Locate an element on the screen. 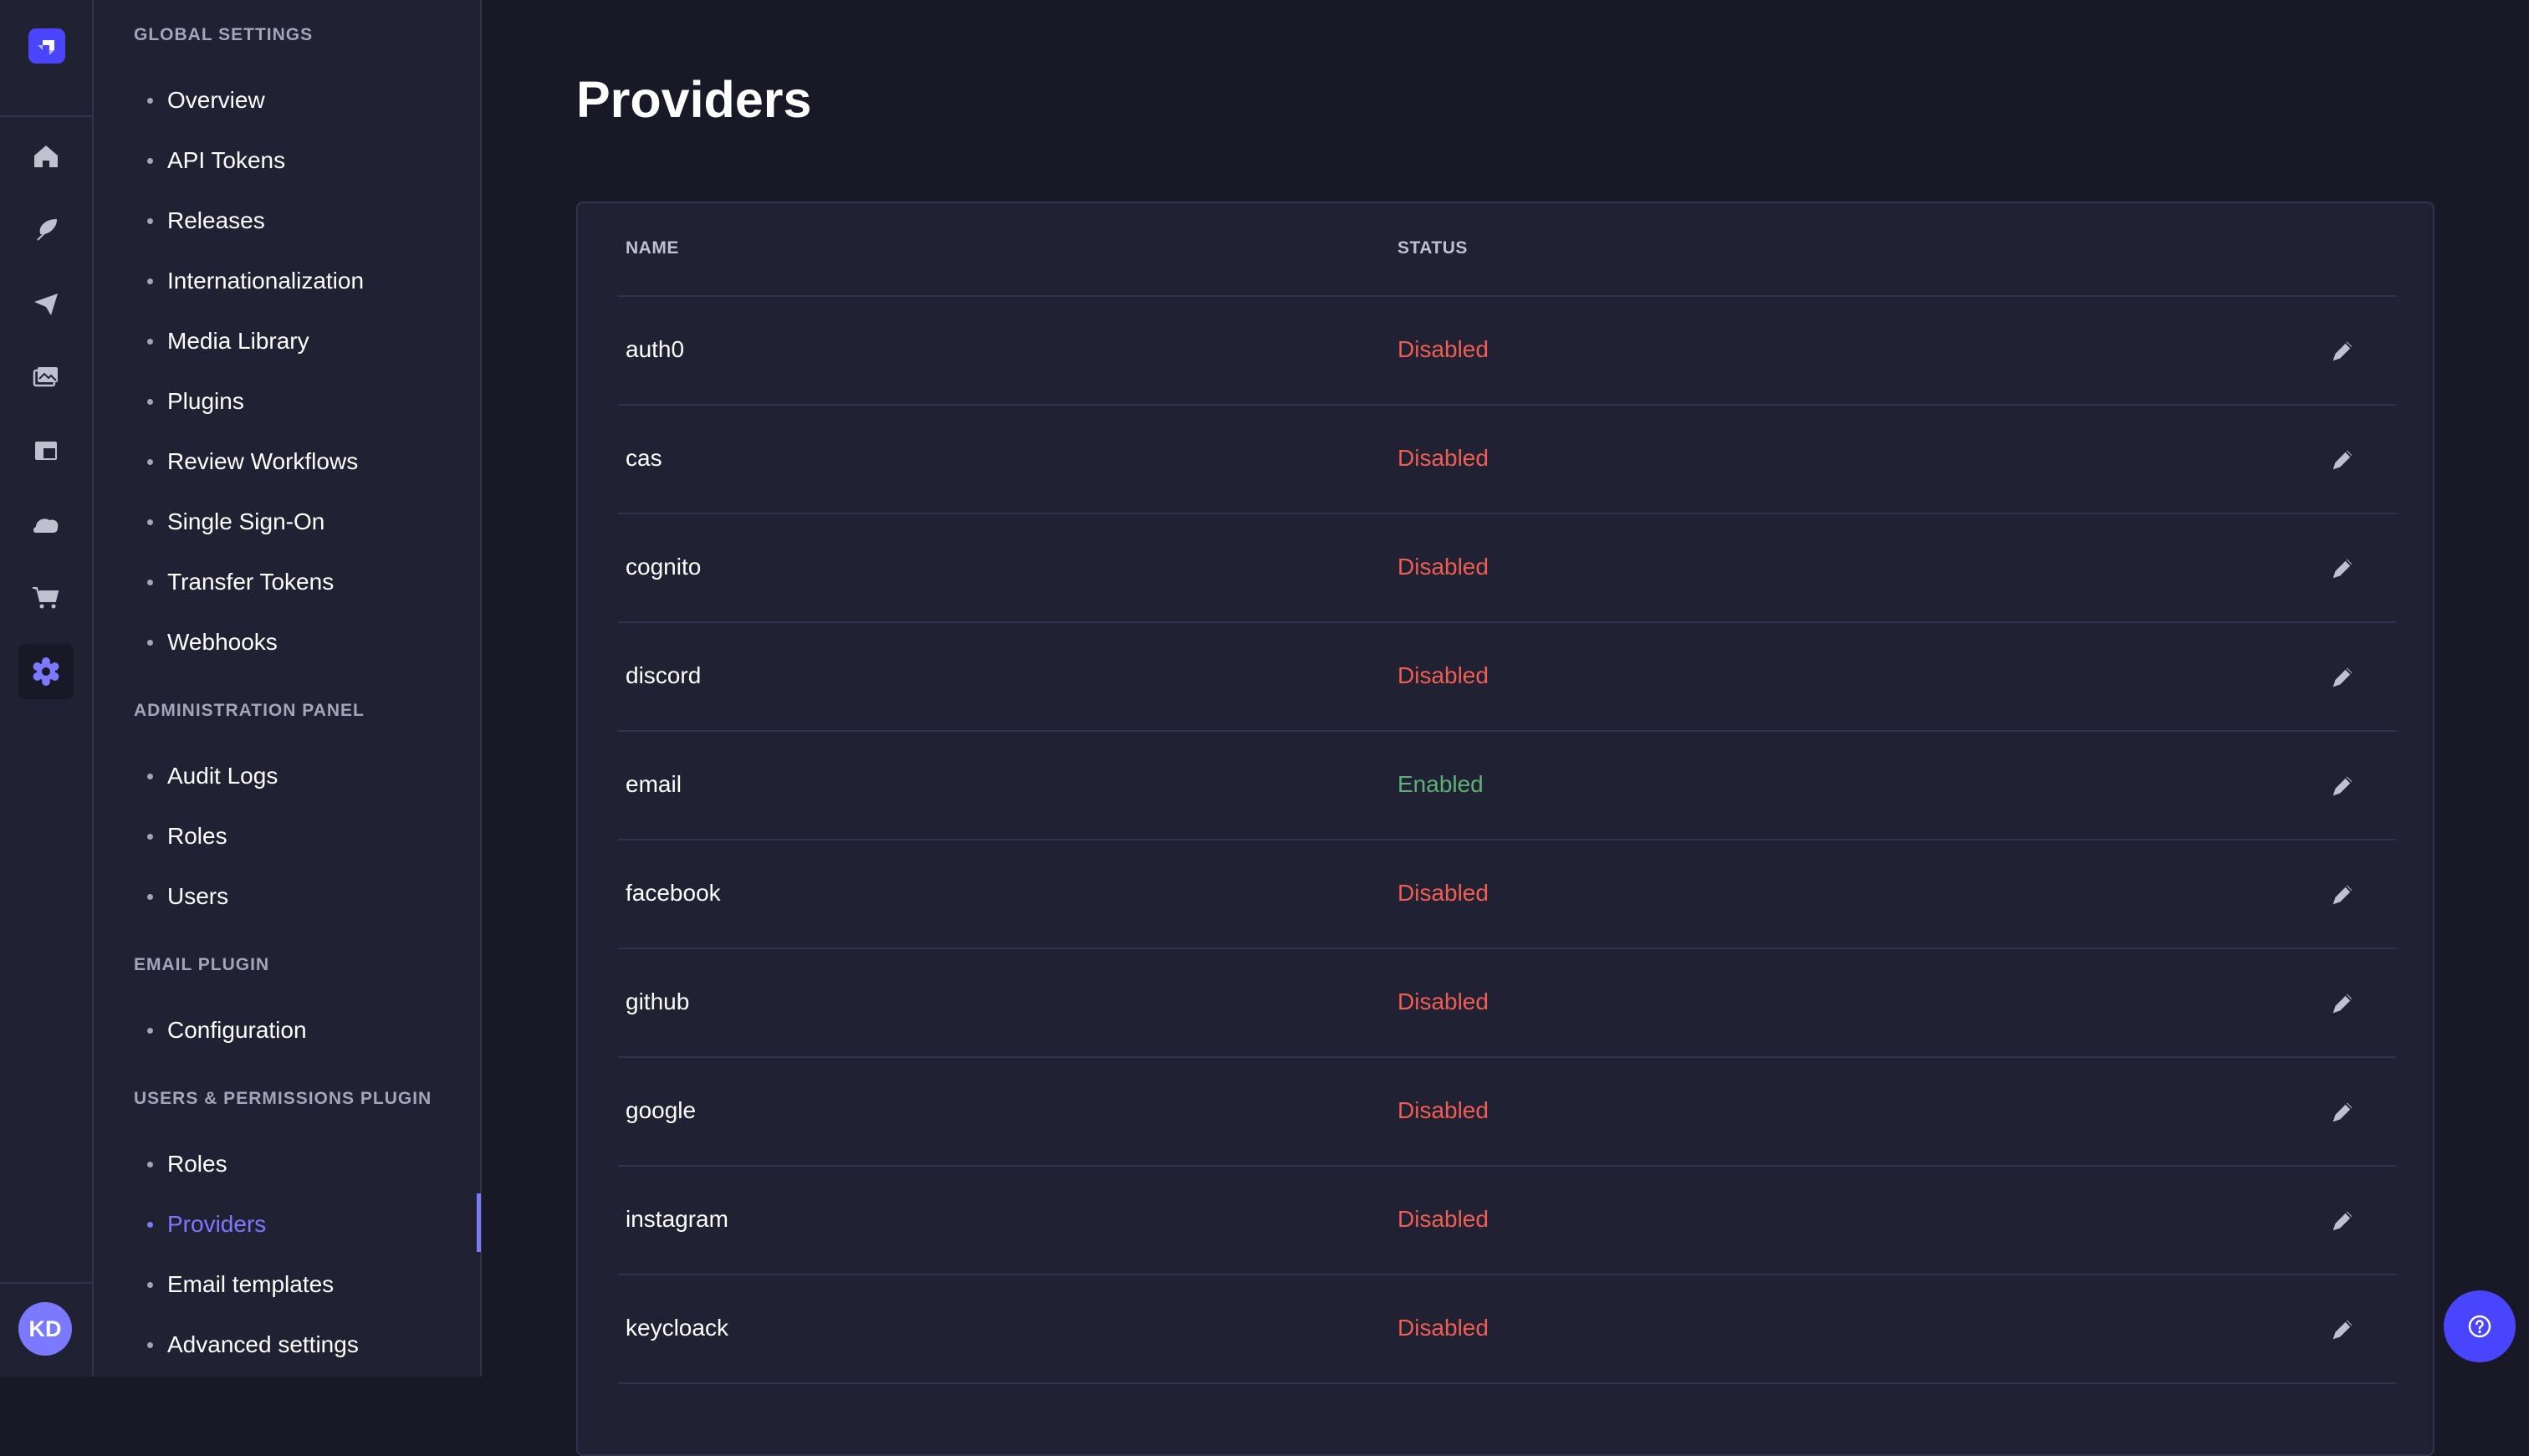 The image size is (2529, 1456). provider-name: keycloack is located at coordinates (677, 1328).